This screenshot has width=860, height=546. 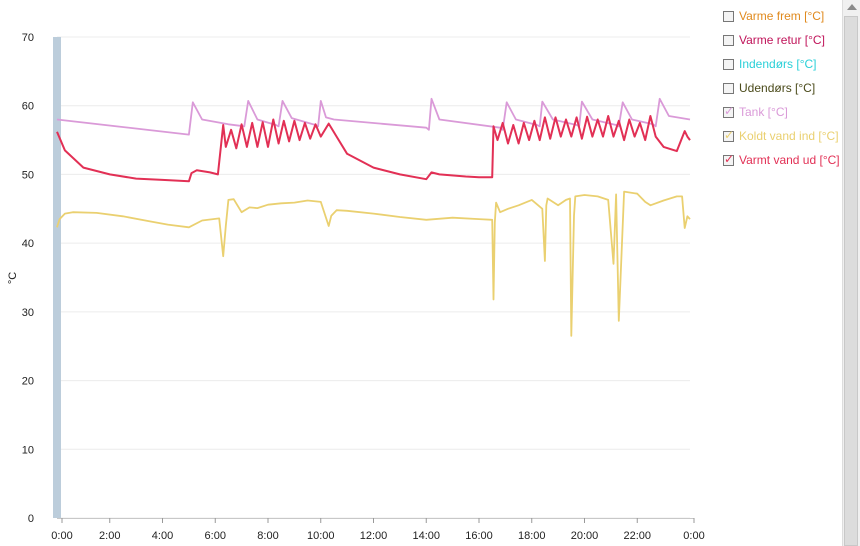 I want to click on legend-label: Indendørs [°C], so click(x=778, y=64).